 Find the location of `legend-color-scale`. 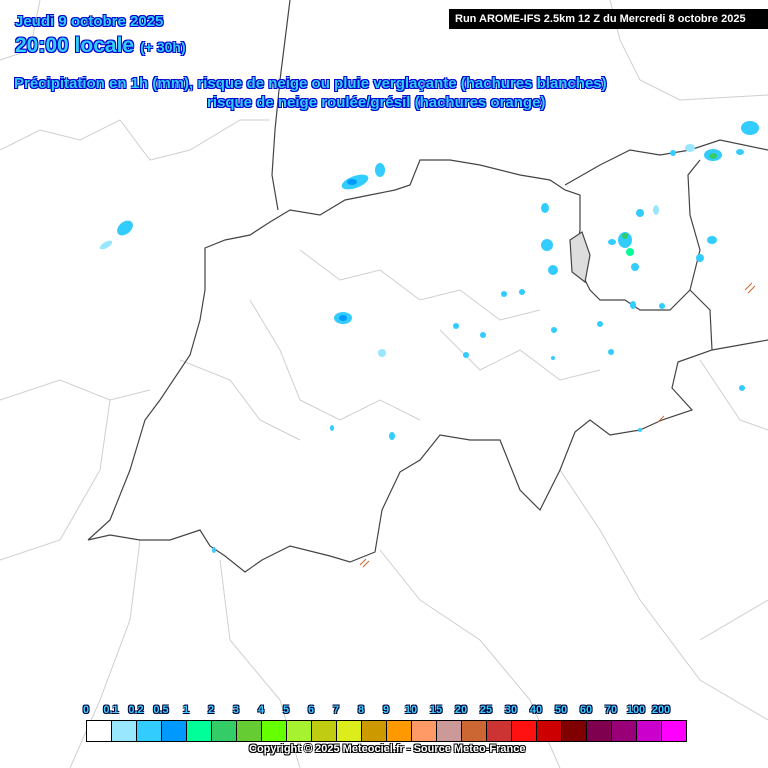

legend-color-scale is located at coordinates (386, 731).